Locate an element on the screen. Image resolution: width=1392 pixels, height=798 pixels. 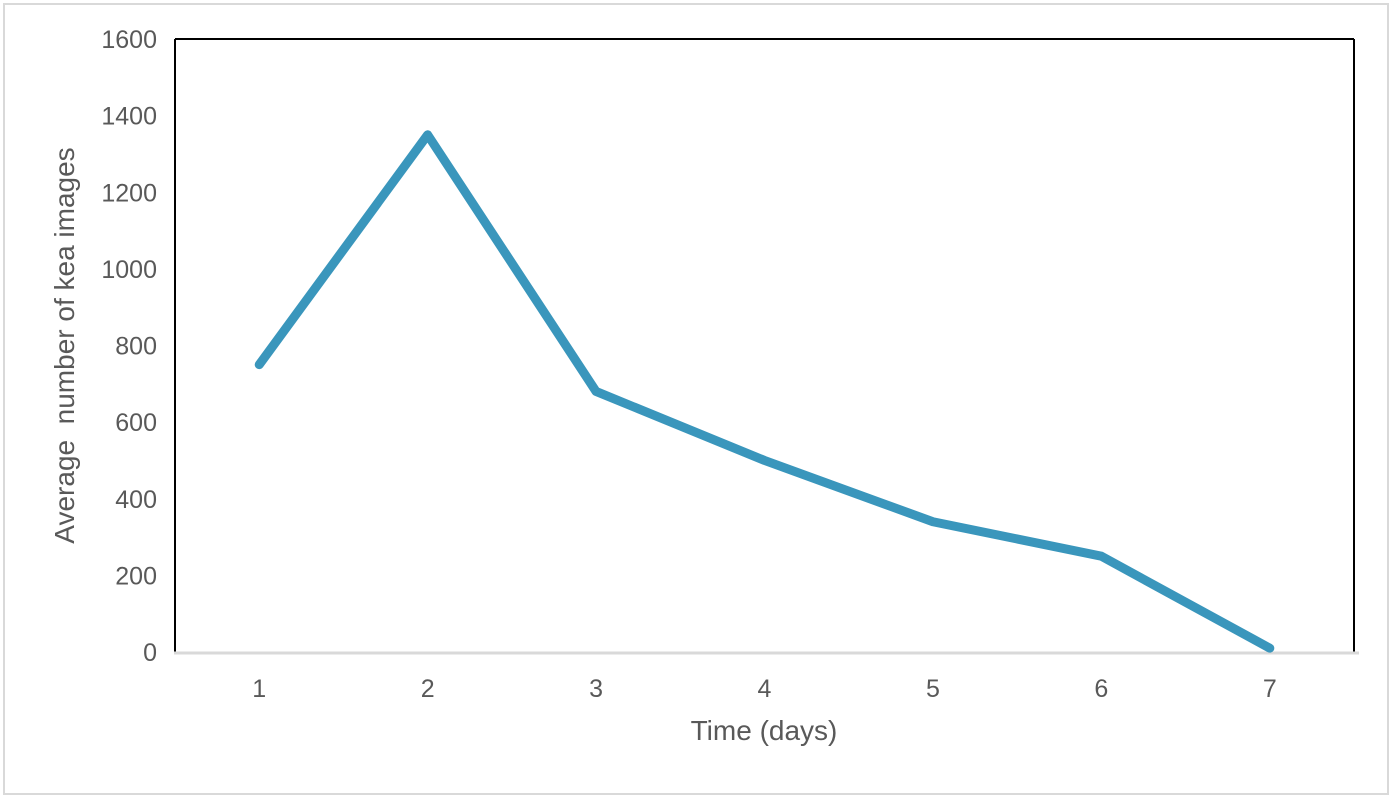
x-tick-label: 2 is located at coordinates (428, 689).